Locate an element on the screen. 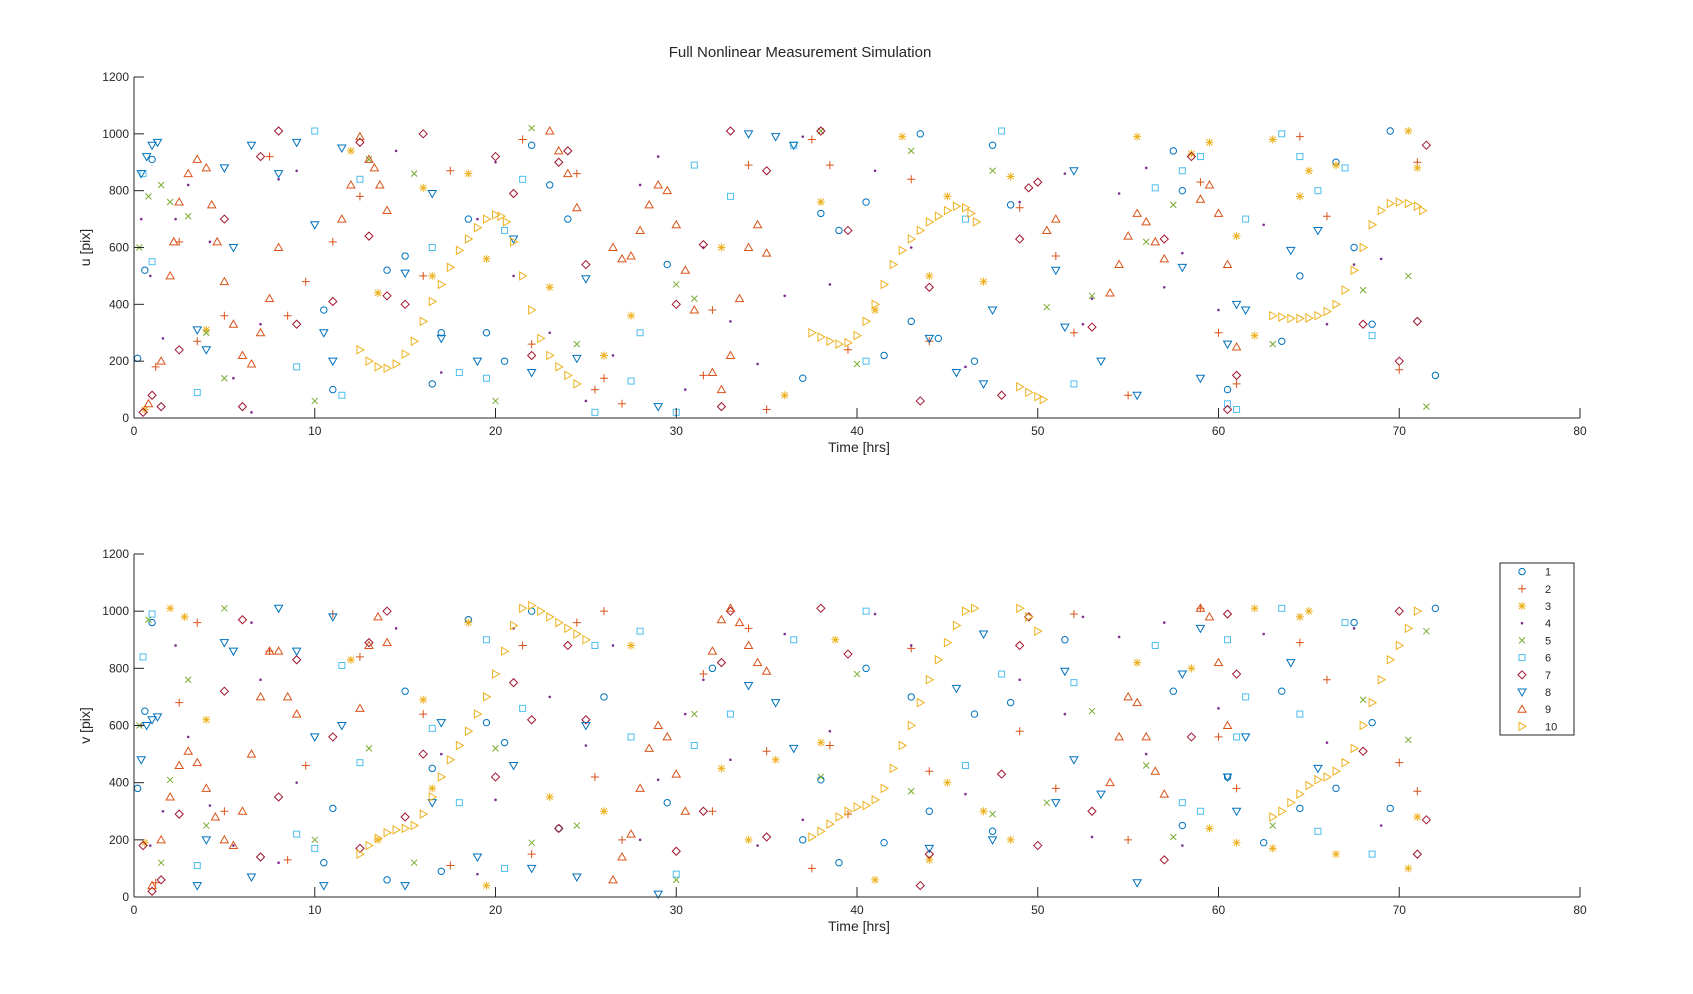 The width and height of the screenshot is (1693, 994). legend-entry: 7 is located at coordinates (1548, 676).